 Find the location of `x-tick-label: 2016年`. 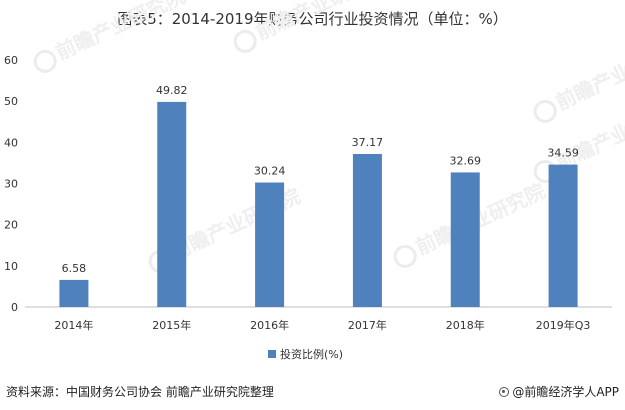

x-tick-label: 2016年 is located at coordinates (269, 325).